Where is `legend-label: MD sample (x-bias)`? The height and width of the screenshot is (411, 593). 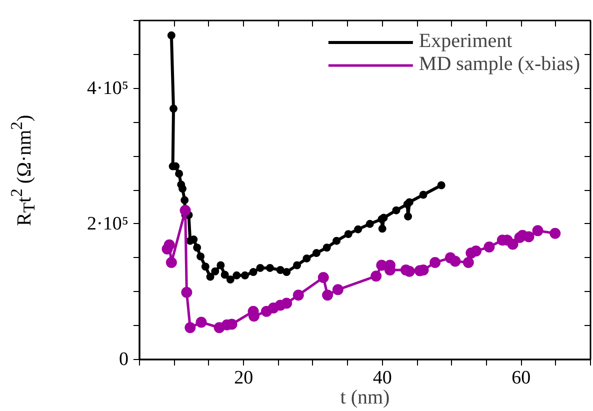 legend-label: MD sample (x-bias) is located at coordinates (499, 64).